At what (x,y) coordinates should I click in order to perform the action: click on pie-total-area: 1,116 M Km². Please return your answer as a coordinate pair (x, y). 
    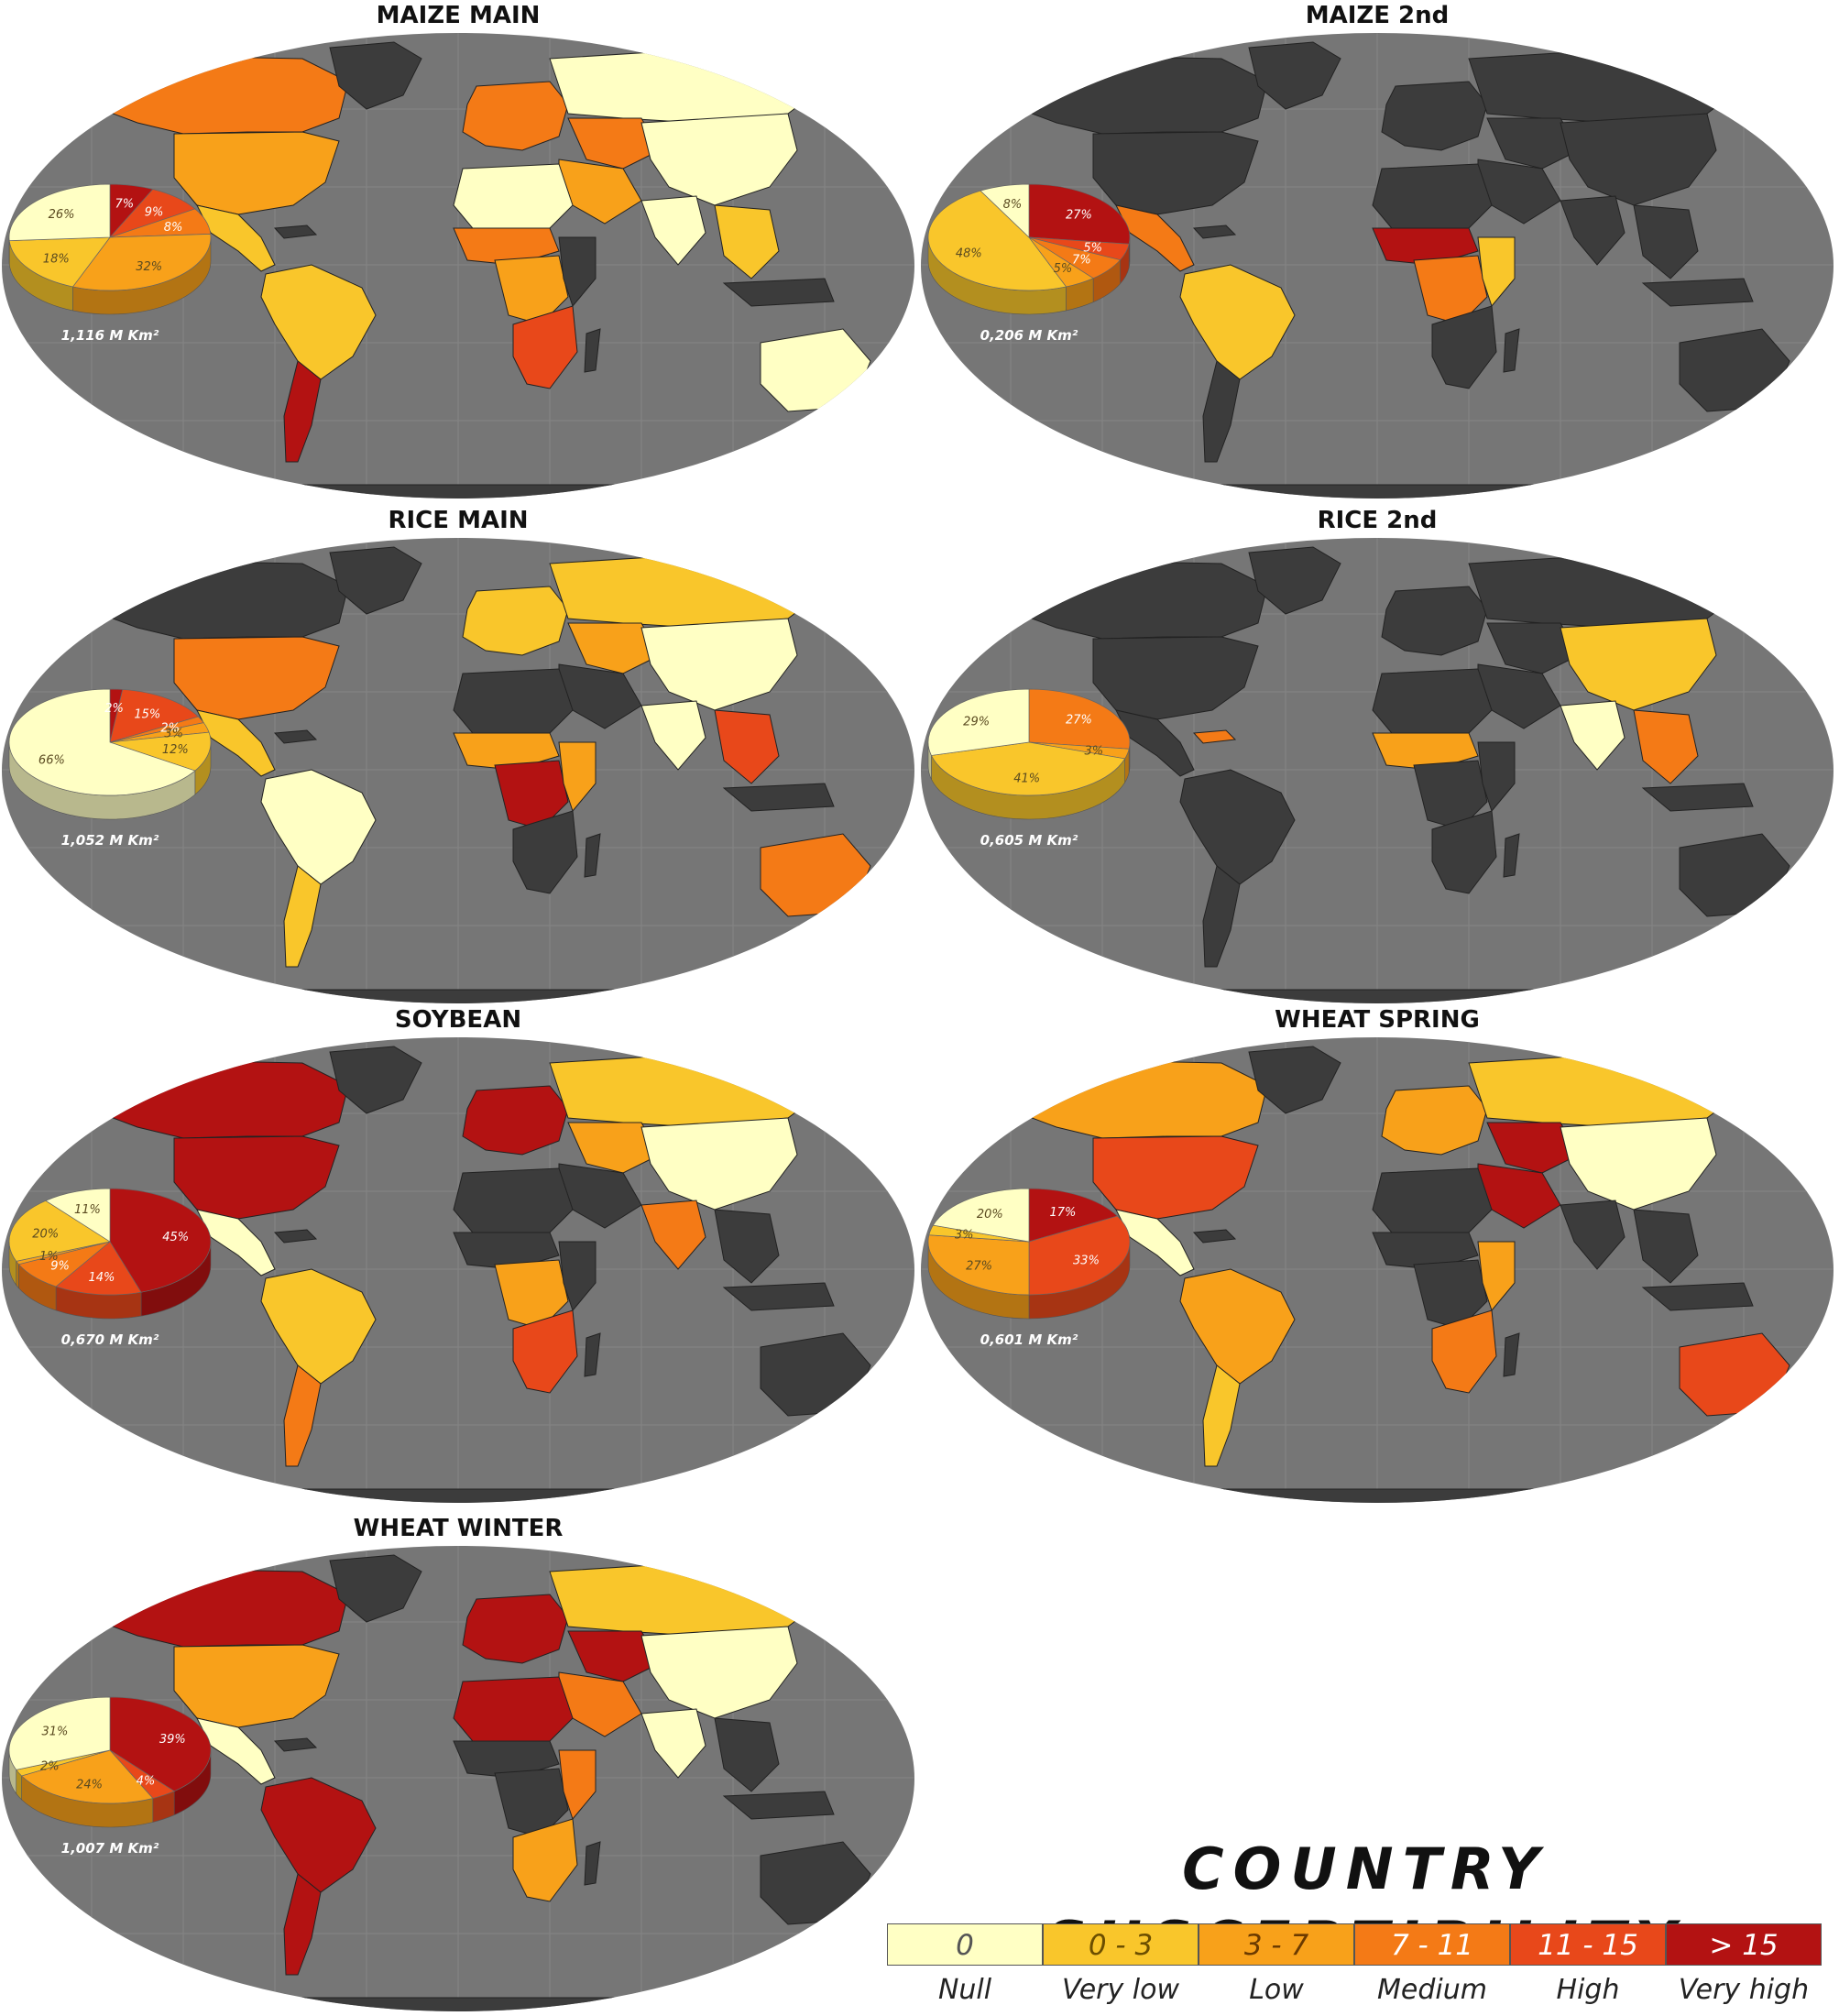
    Looking at the image, I should click on (110, 335).